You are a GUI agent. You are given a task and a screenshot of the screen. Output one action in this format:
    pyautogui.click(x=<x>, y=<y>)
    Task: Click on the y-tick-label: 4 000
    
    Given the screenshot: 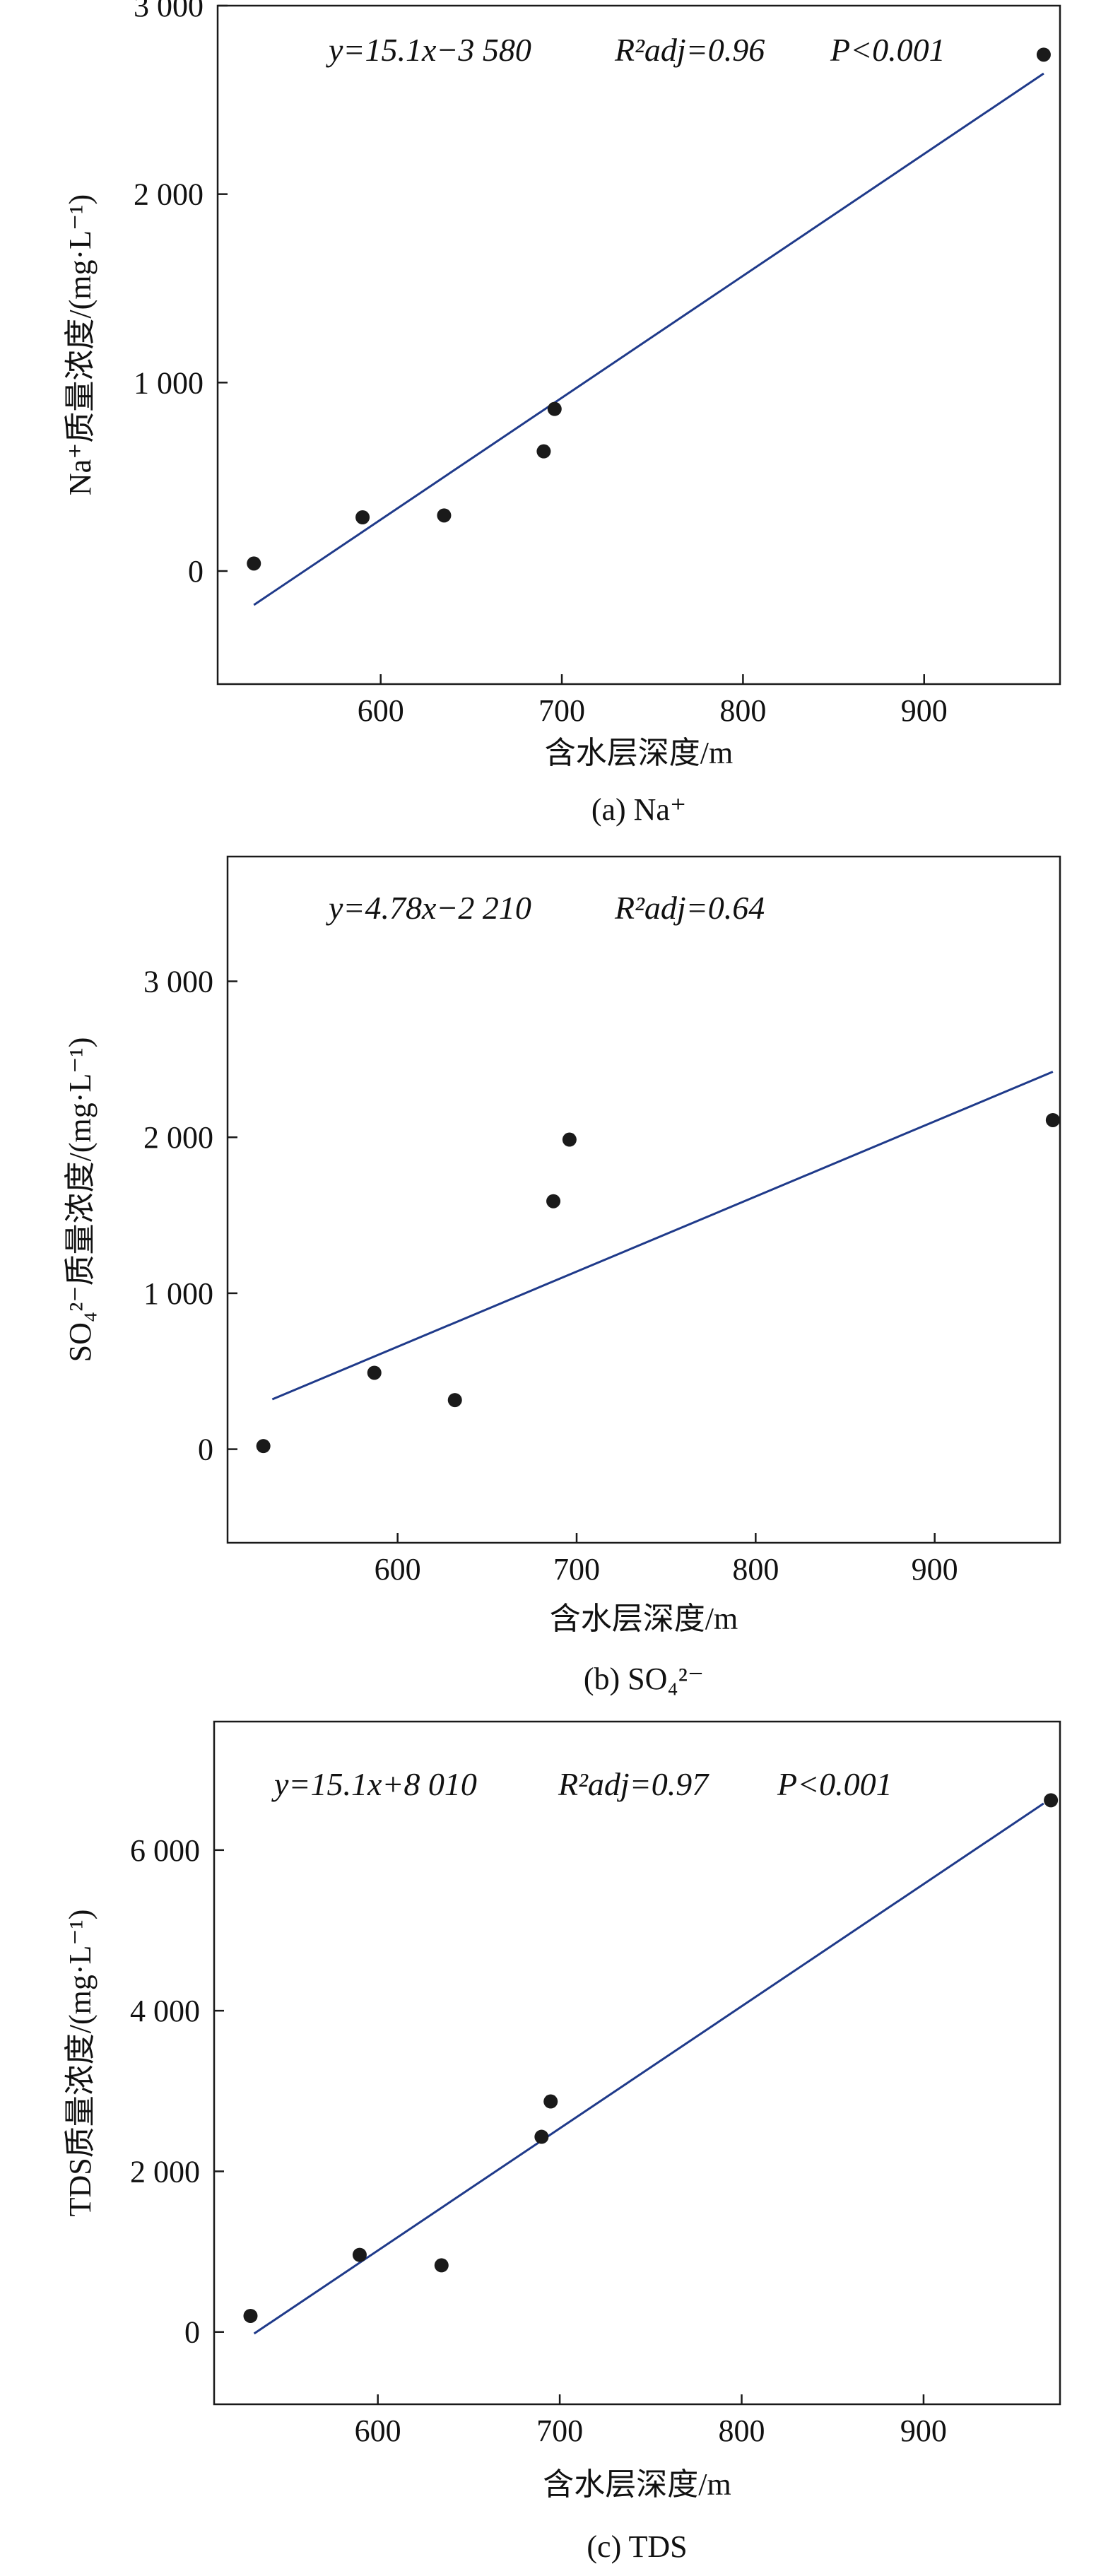 What is the action you would take?
    pyautogui.click(x=165, y=2011)
    